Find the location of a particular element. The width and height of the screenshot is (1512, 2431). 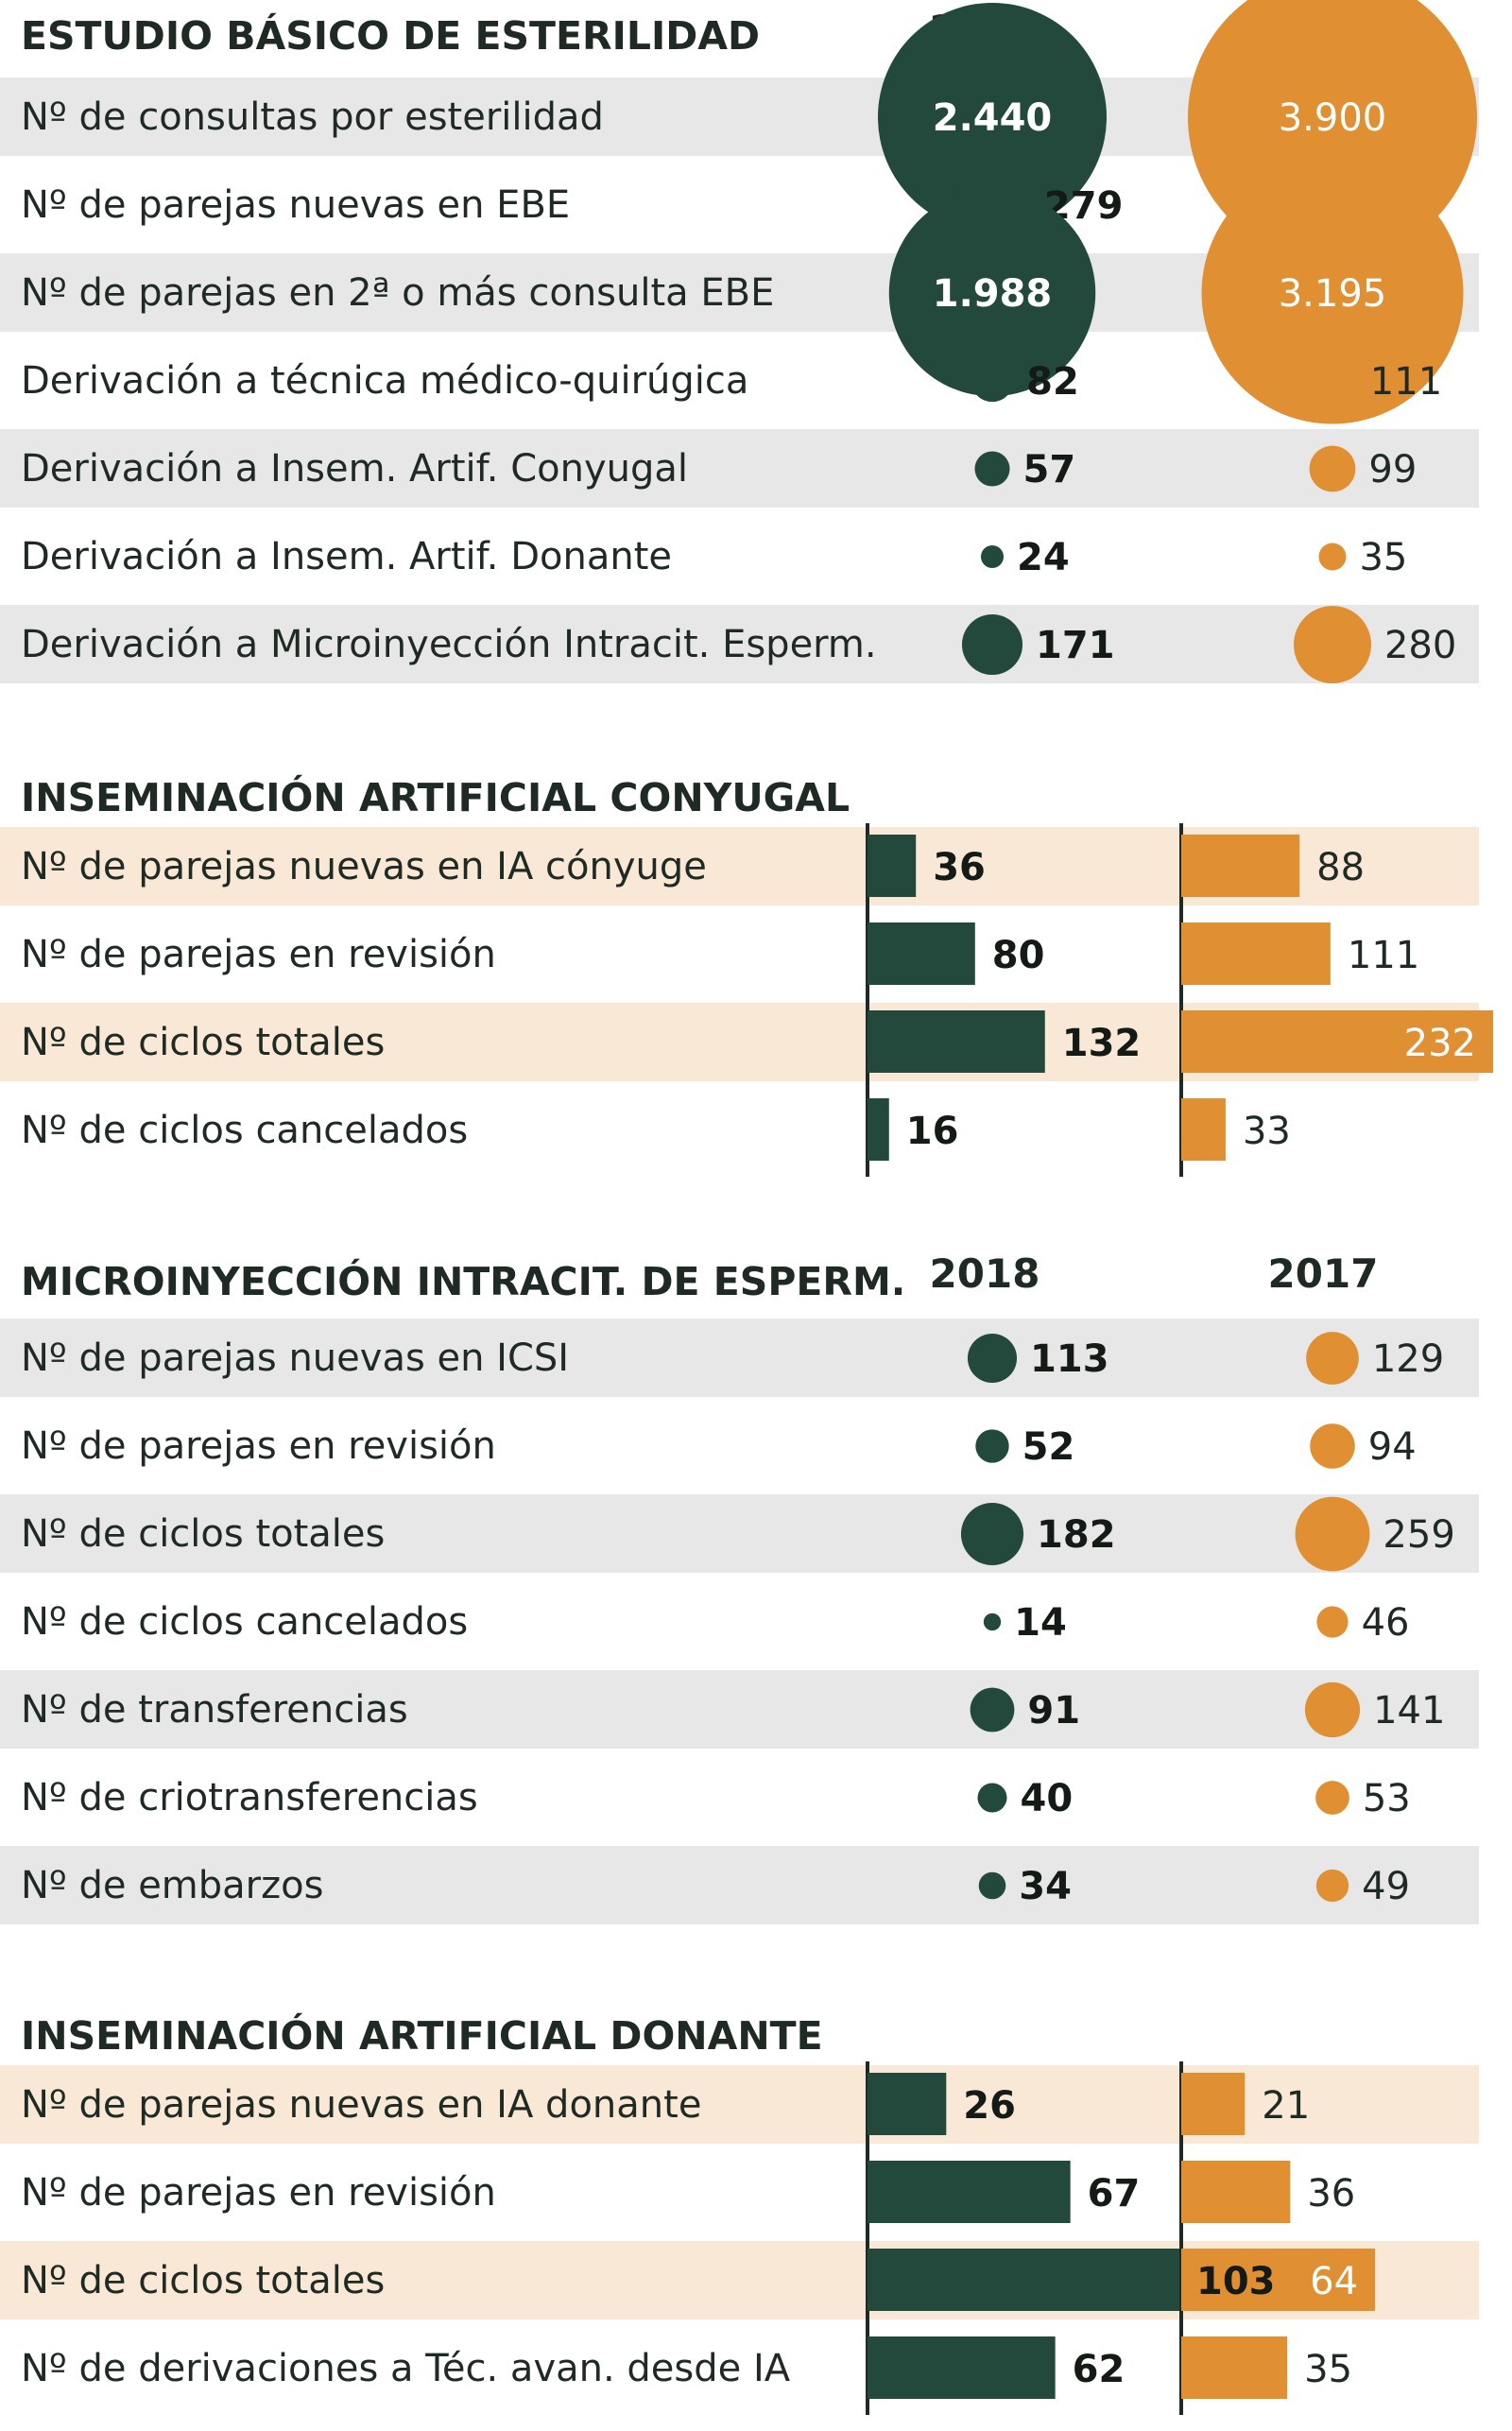

value-label-2018: 16 is located at coordinates (932, 1131).